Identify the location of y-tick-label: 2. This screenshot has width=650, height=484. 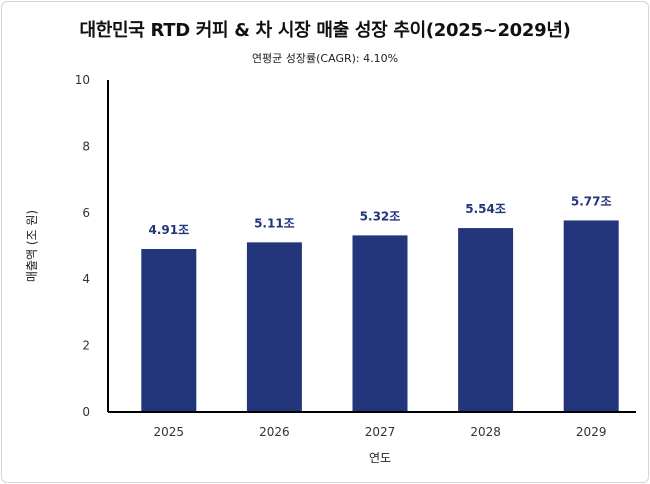
(86, 346).